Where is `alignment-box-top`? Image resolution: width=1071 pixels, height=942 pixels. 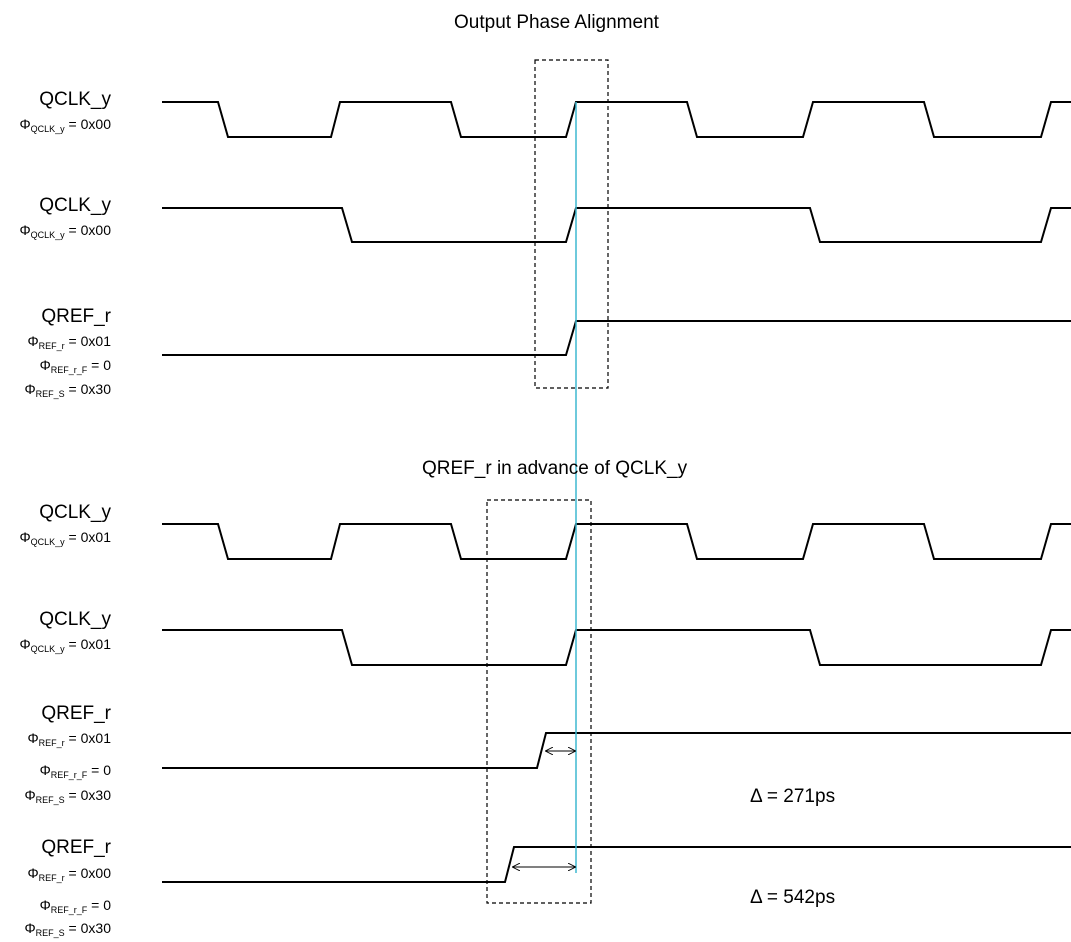 alignment-box-top is located at coordinates (571, 224).